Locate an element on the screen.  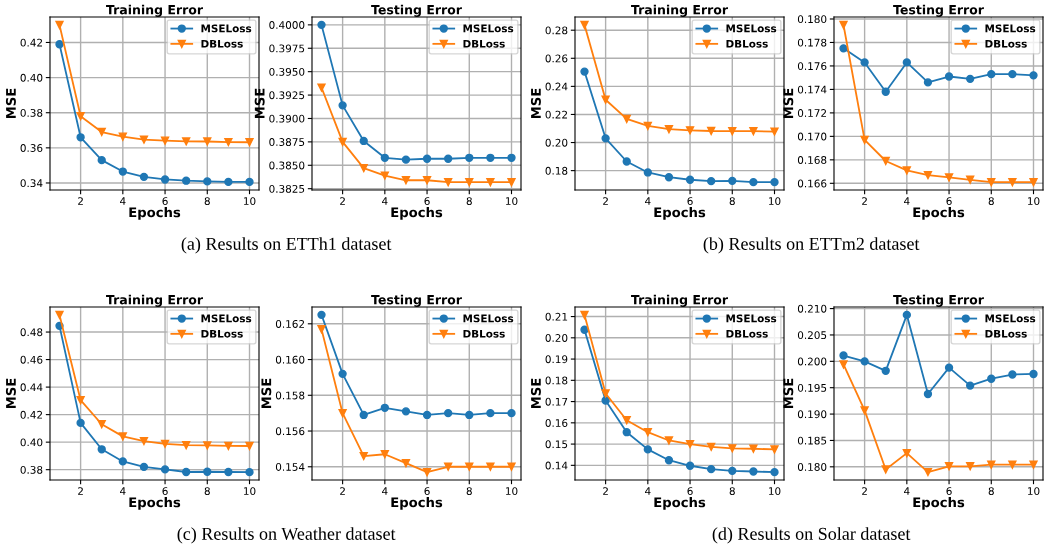
x-tick-label: 2 is located at coordinates (864, 491).